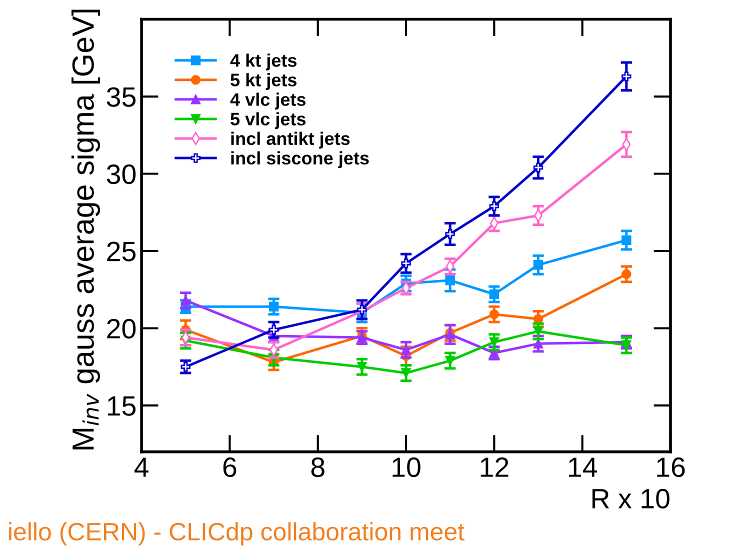  What do you see at coordinates (236, 534) in the screenshot?
I see `text: iello (CERN) - CLICdp collaboration meet` at bounding box center [236, 534].